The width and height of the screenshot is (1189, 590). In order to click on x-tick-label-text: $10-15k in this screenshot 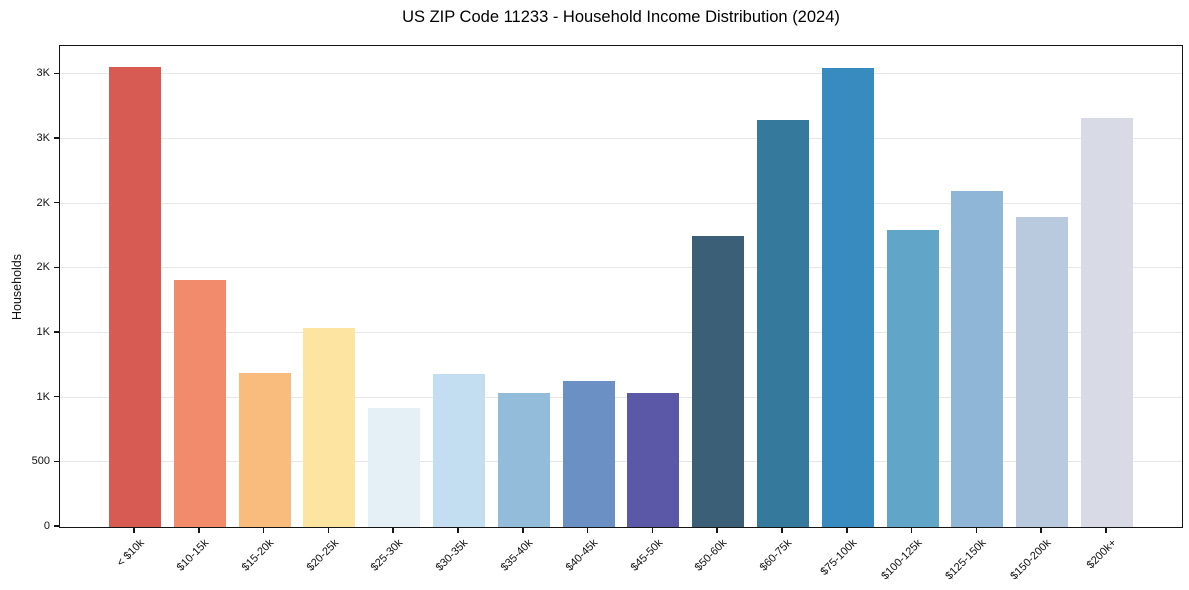, I will do `click(193, 555)`.